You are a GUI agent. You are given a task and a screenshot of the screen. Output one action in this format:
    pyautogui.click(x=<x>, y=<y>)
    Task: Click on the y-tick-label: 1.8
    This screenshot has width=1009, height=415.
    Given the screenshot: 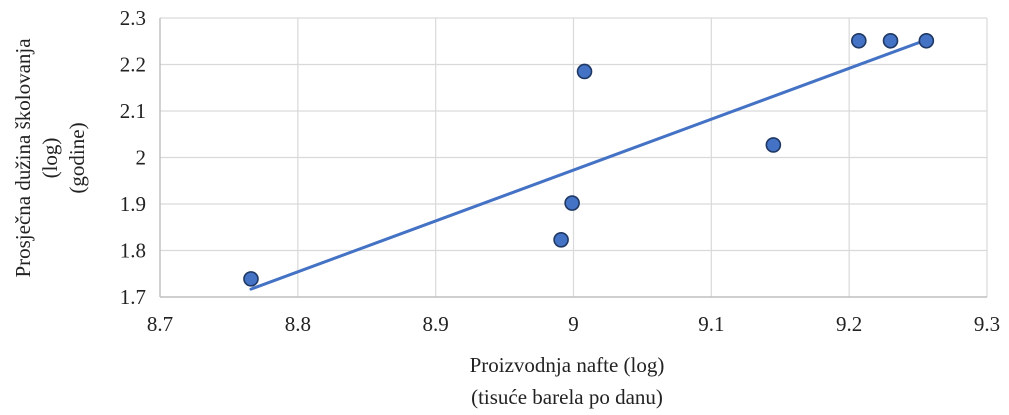 What is the action you would take?
    pyautogui.click(x=133, y=251)
    